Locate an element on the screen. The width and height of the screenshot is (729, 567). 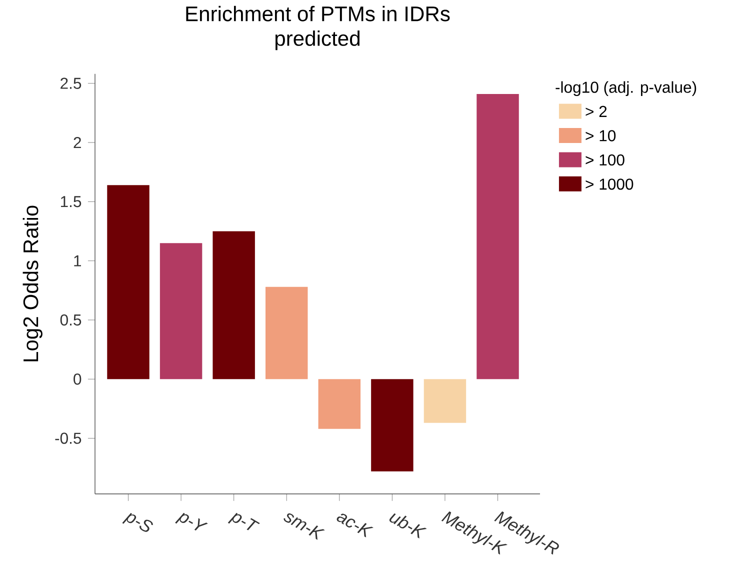
y-tick-label: 0 is located at coordinates (78, 379).